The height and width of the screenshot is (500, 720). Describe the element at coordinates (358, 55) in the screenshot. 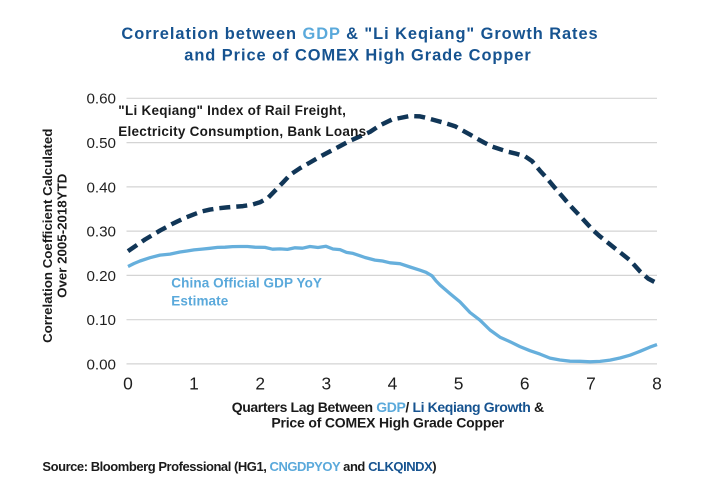

I see `svg-text:and Price of COMEX High Grade: and Price of COMEX High Grade Copper` at that location.